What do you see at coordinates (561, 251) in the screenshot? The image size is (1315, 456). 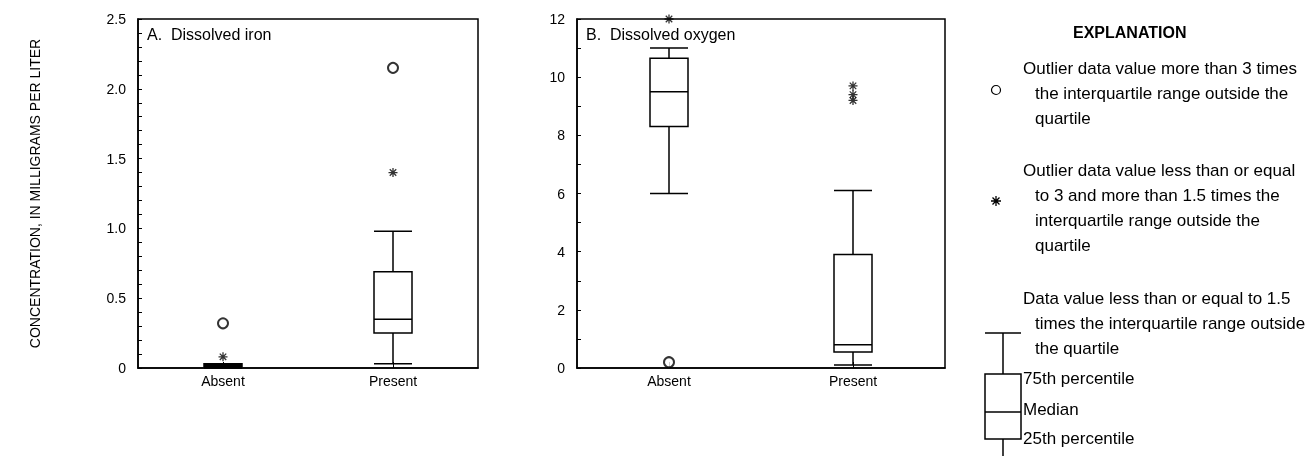 I see `y-tick-label: 4` at bounding box center [561, 251].